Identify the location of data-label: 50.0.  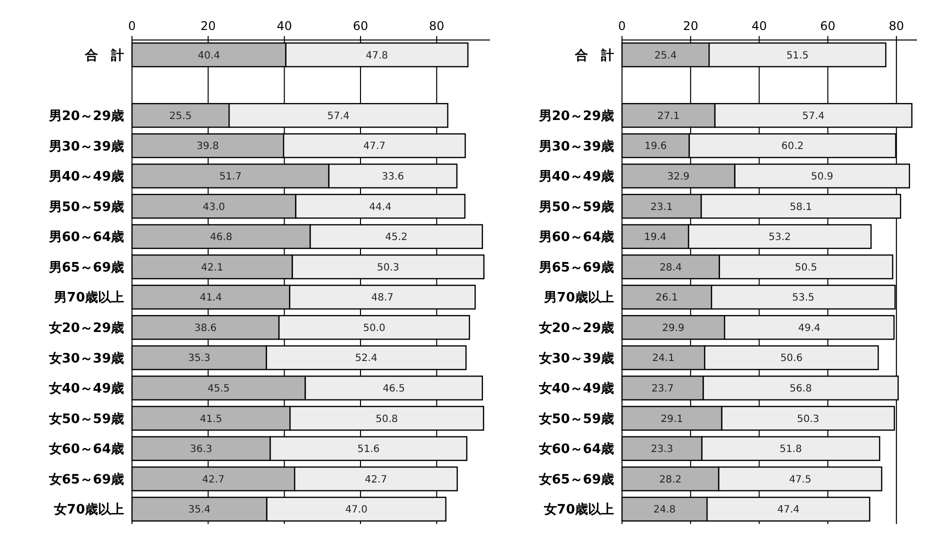
(374, 328).